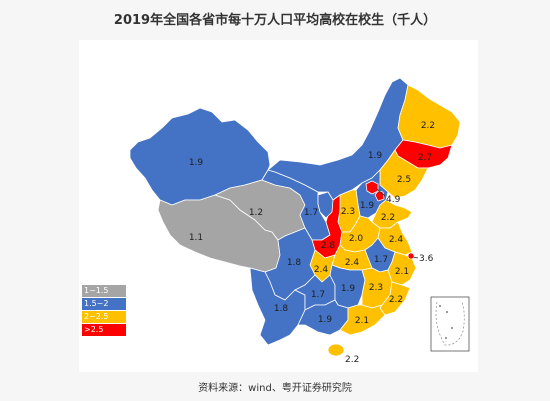  I want to click on value-label-shanxi: 2.3, so click(348, 212).